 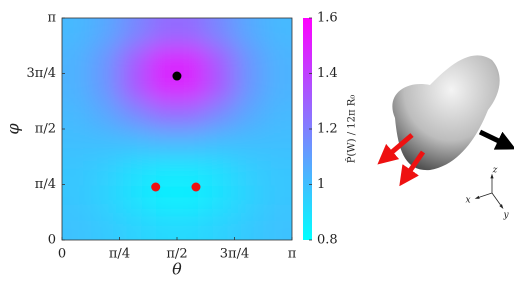 What do you see at coordinates (45, 184) in the screenshot?
I see `y-tick-label: π/4` at bounding box center [45, 184].